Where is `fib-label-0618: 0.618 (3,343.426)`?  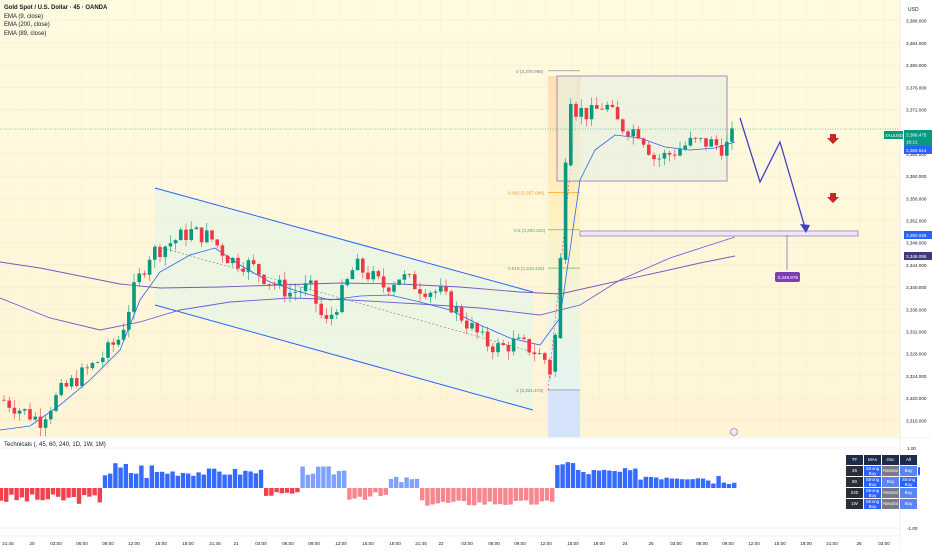 fib-label-0618: 0.618 (3,343.426) is located at coordinates (526, 268).